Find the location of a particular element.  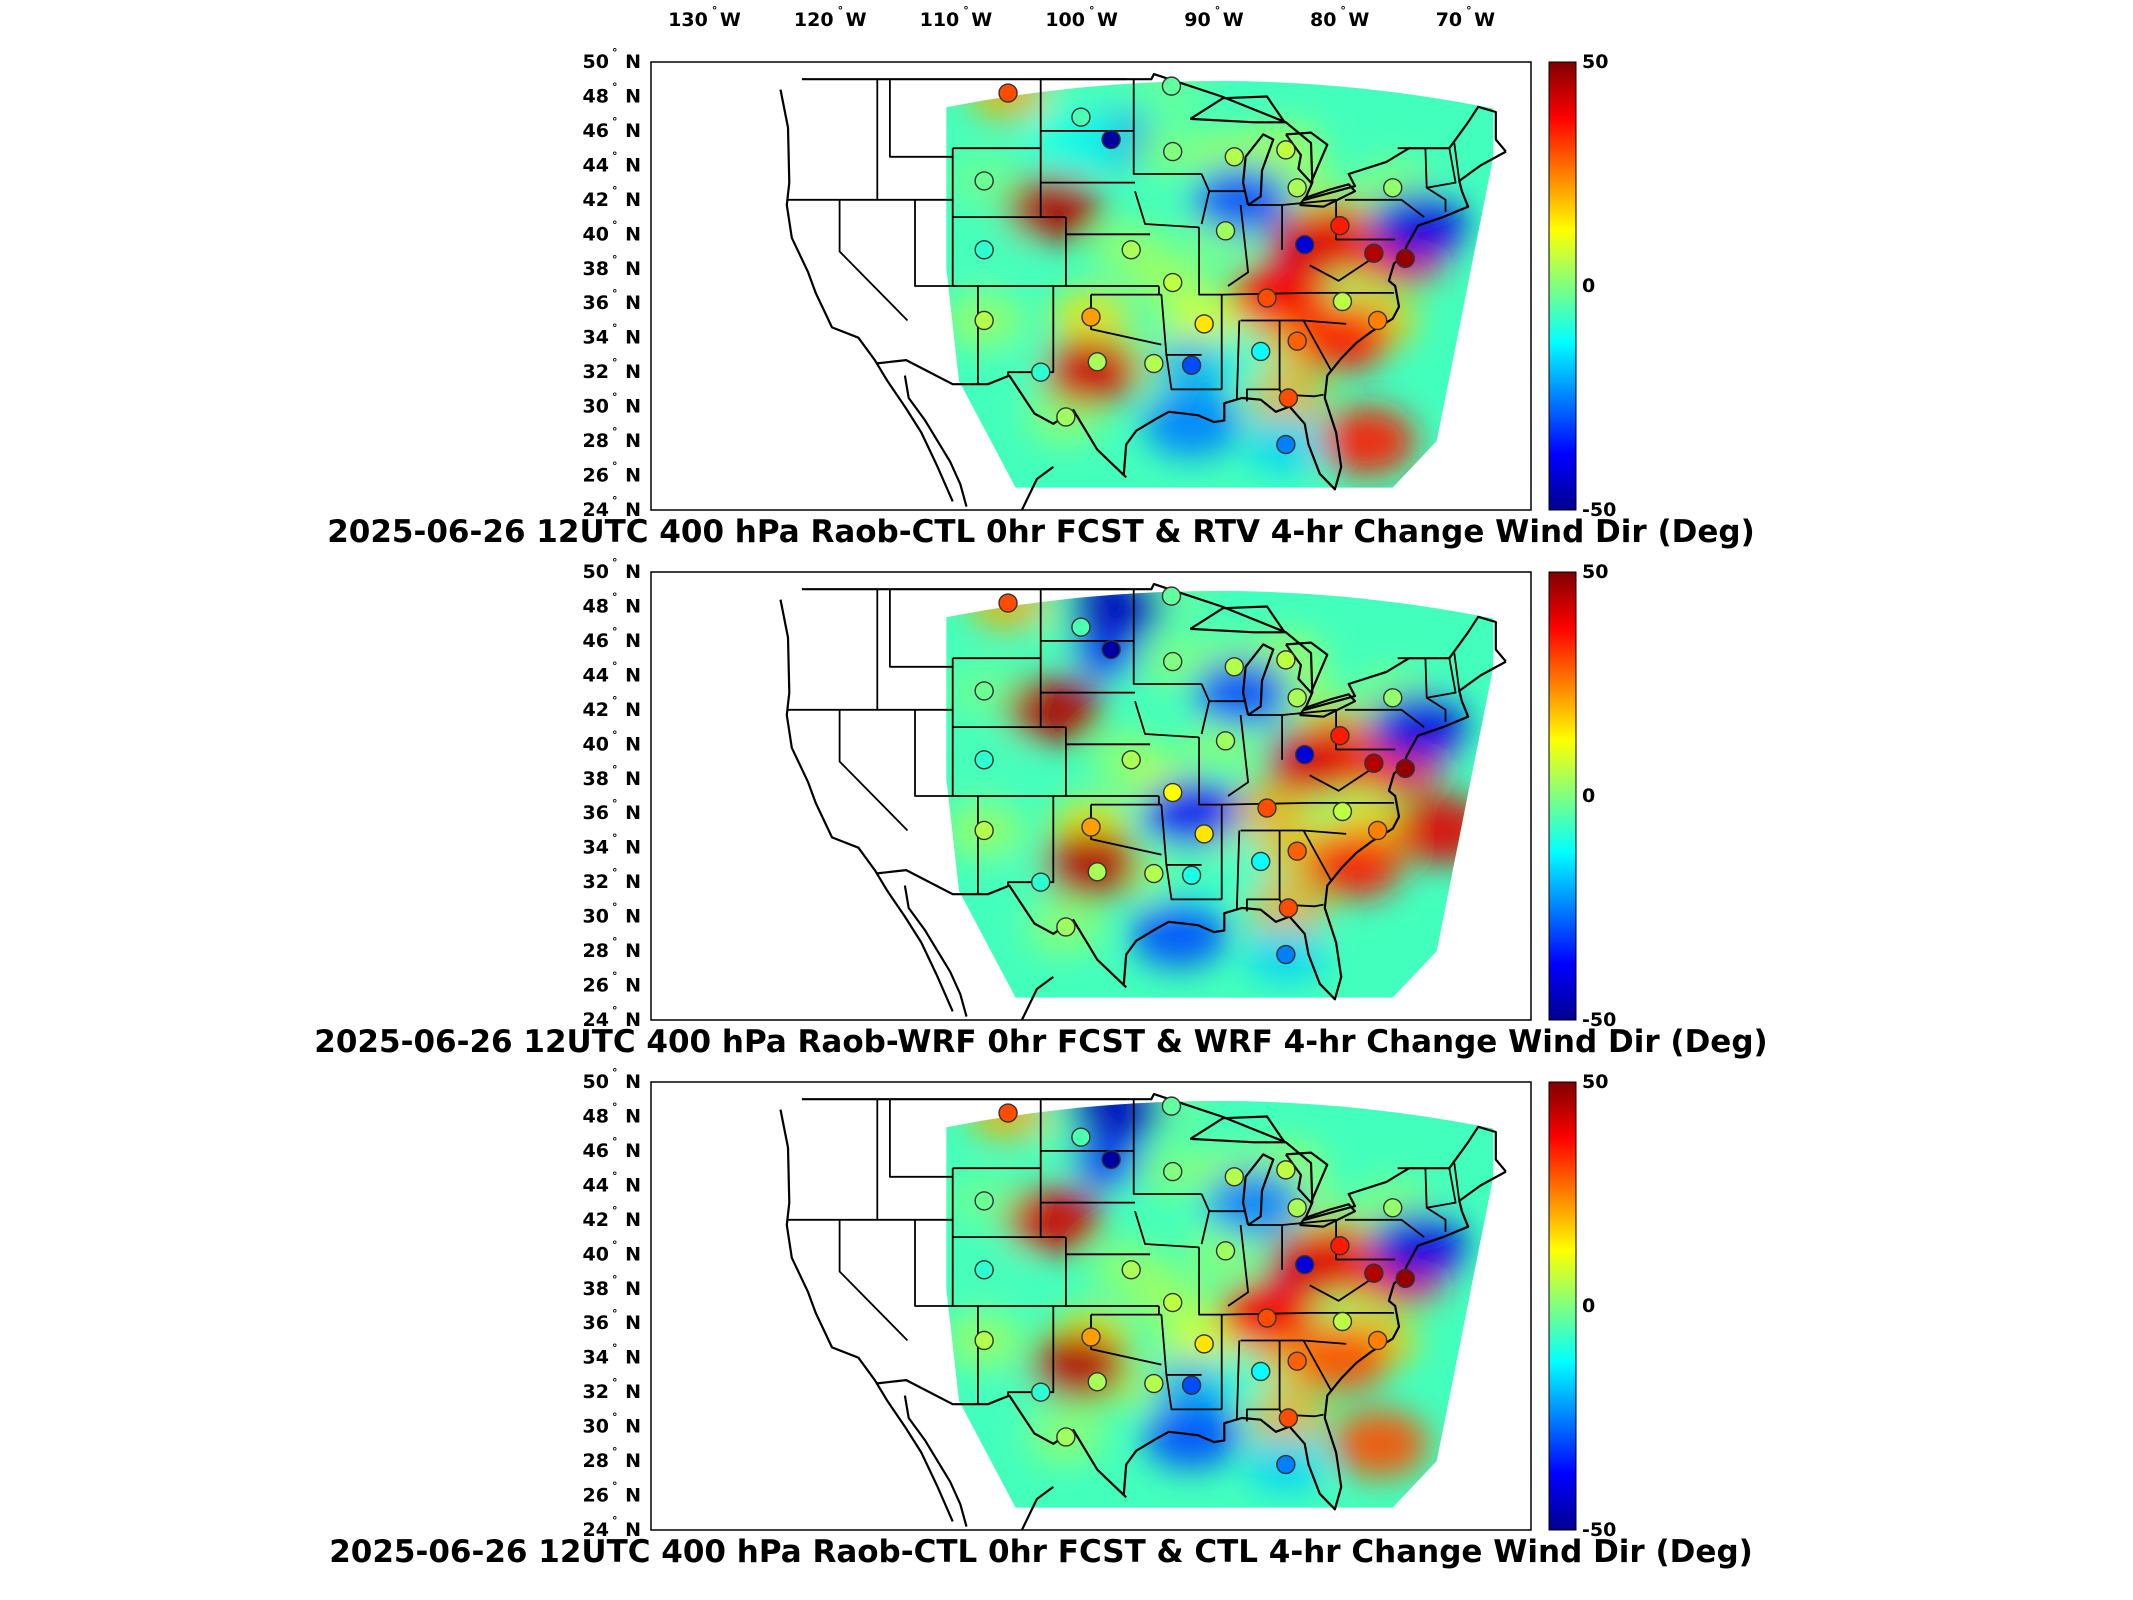

lat-tick-label: 28 is located at coordinates (596, 951).